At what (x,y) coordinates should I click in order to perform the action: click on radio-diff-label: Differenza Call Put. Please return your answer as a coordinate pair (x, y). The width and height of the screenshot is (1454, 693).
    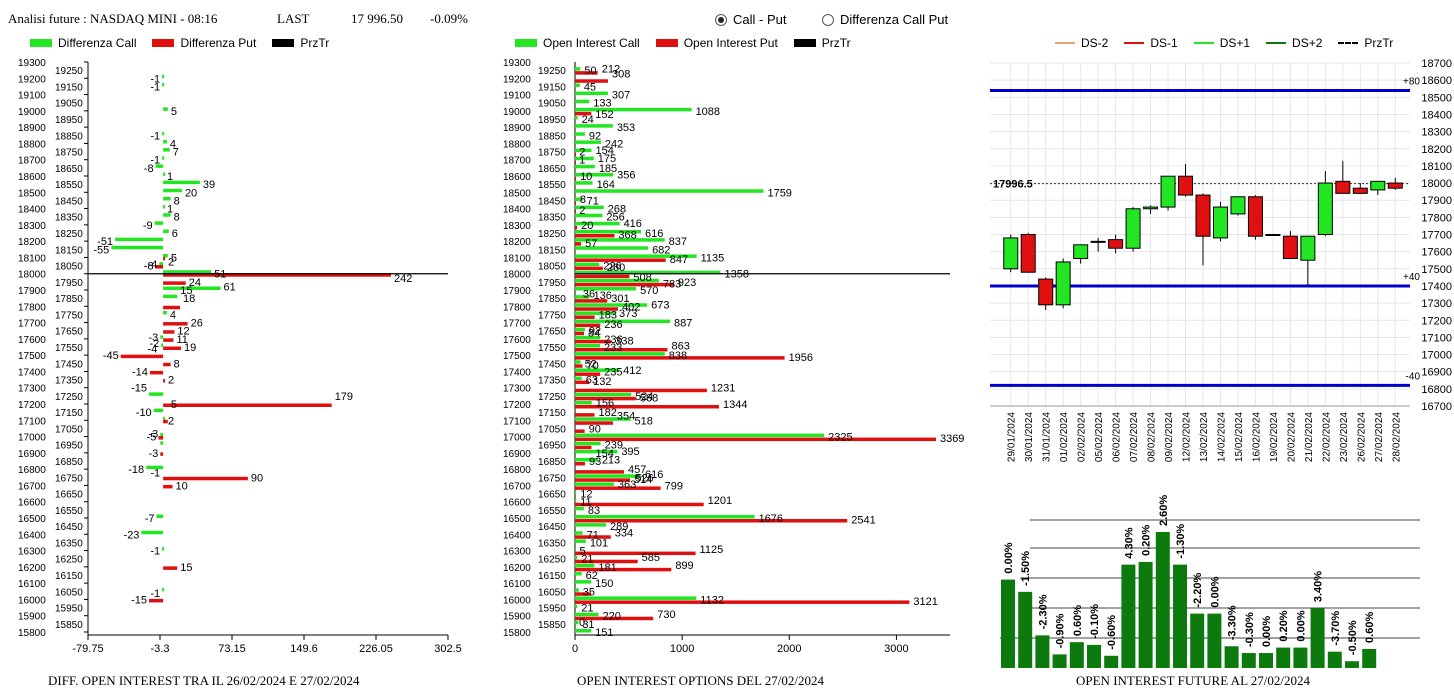
    Looking at the image, I should click on (894, 19).